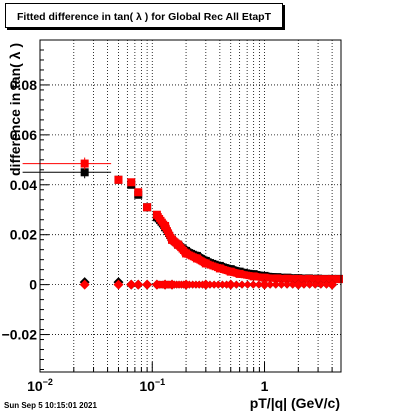 The width and height of the screenshot is (400, 414). Describe the element at coordinates (265, 386) in the screenshot. I see `x-tick-label: 1` at that location.